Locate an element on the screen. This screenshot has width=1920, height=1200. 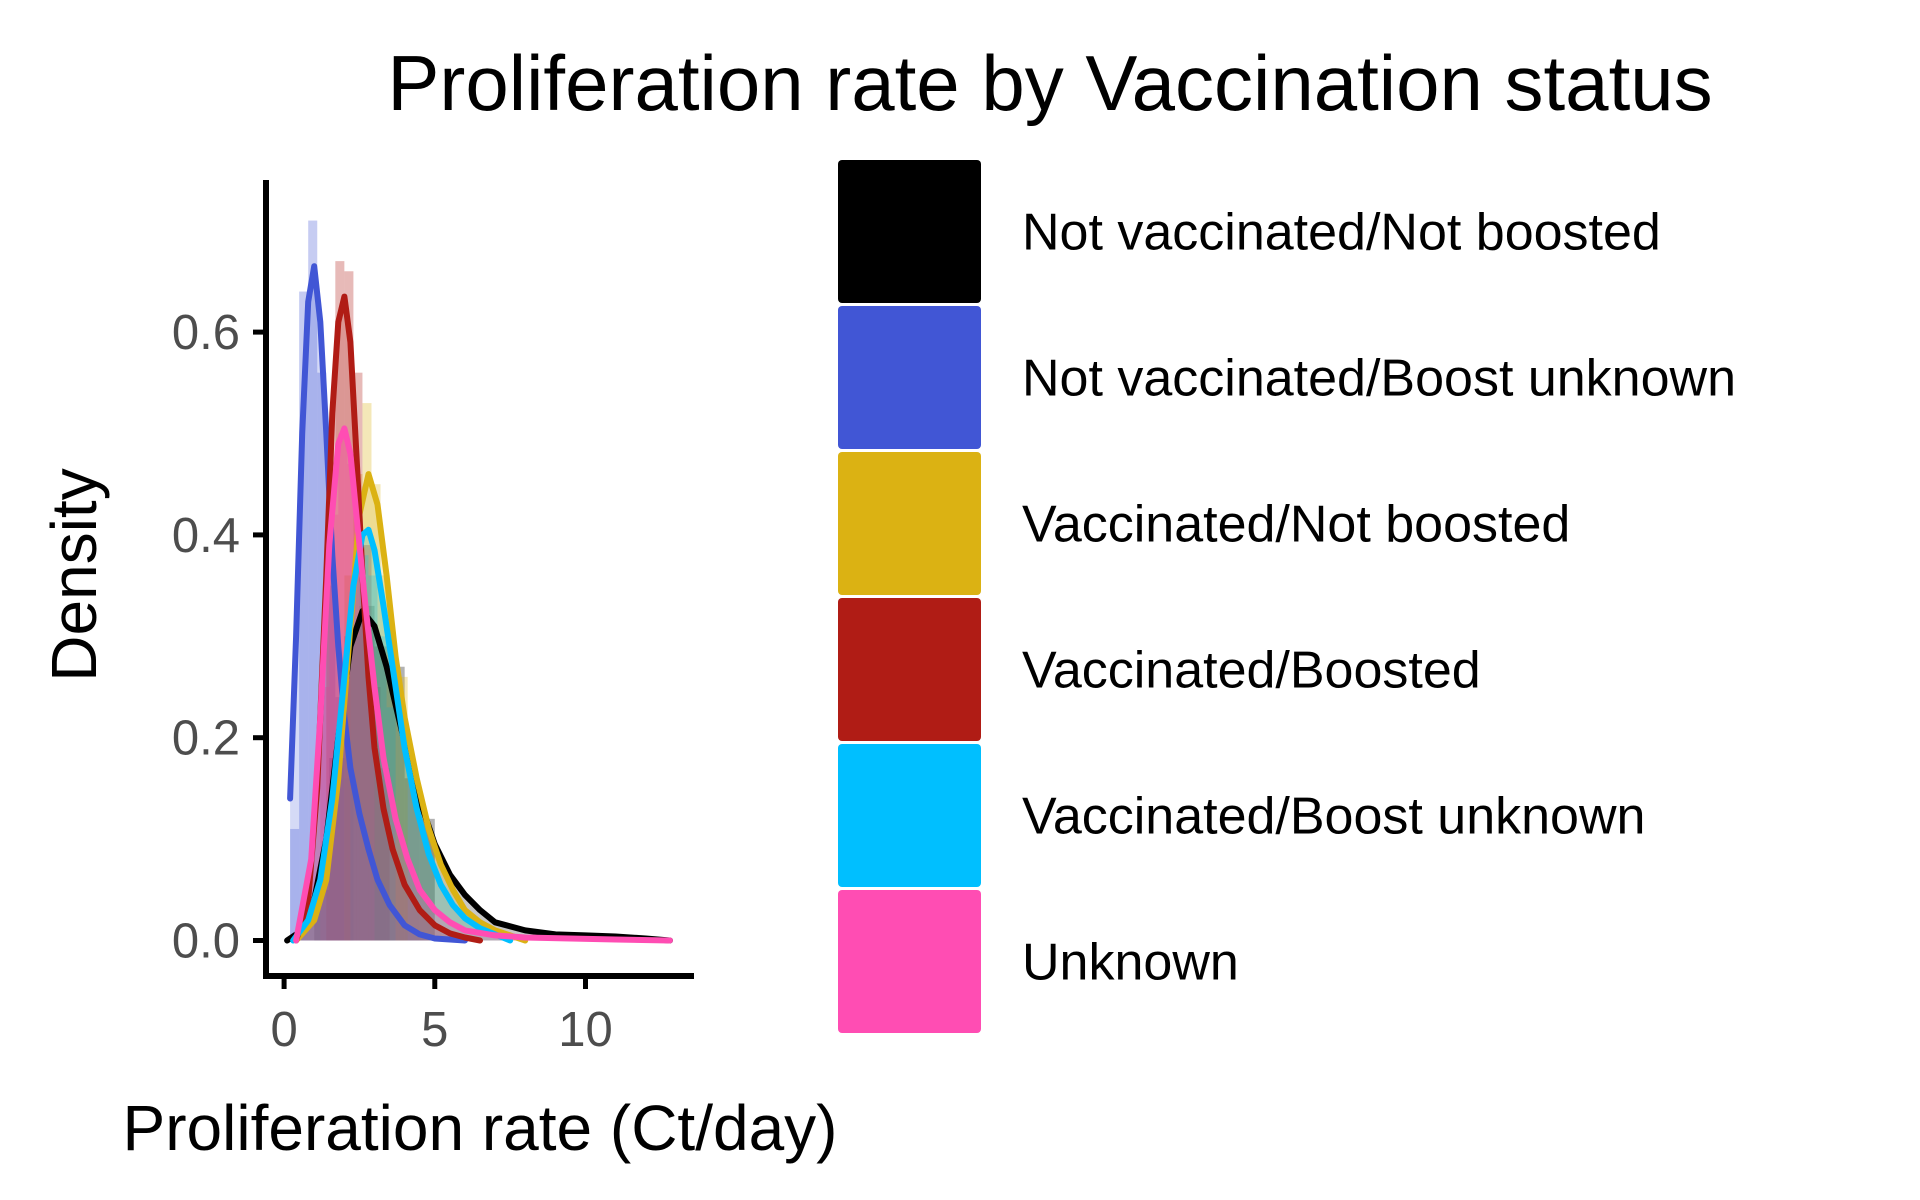
y-tick-label: 0.0 is located at coordinates (206, 942).